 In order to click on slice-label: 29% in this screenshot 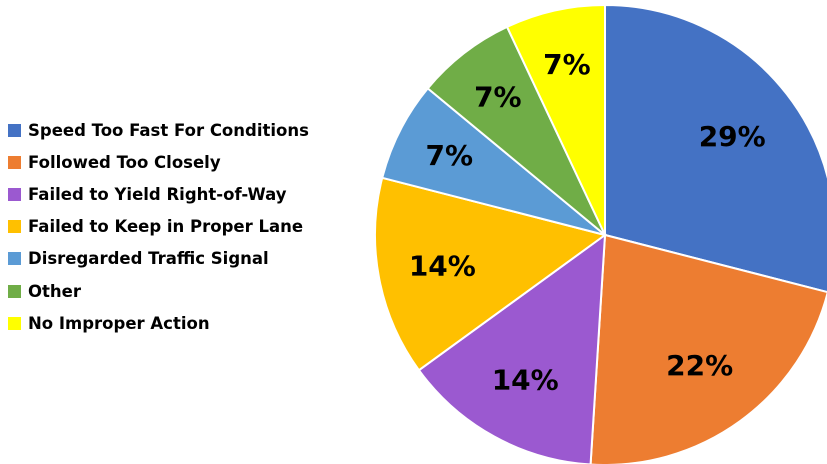, I will do `click(732, 136)`.